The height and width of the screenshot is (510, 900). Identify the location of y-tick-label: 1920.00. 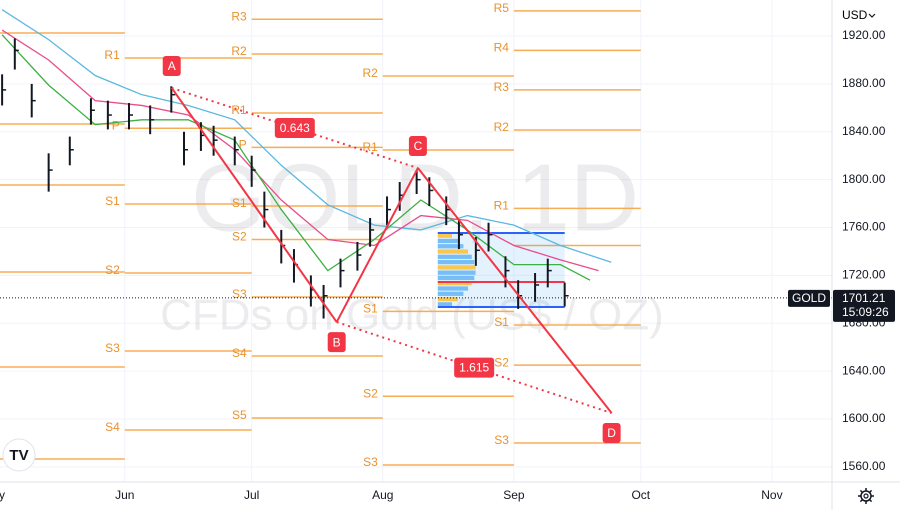
(864, 35).